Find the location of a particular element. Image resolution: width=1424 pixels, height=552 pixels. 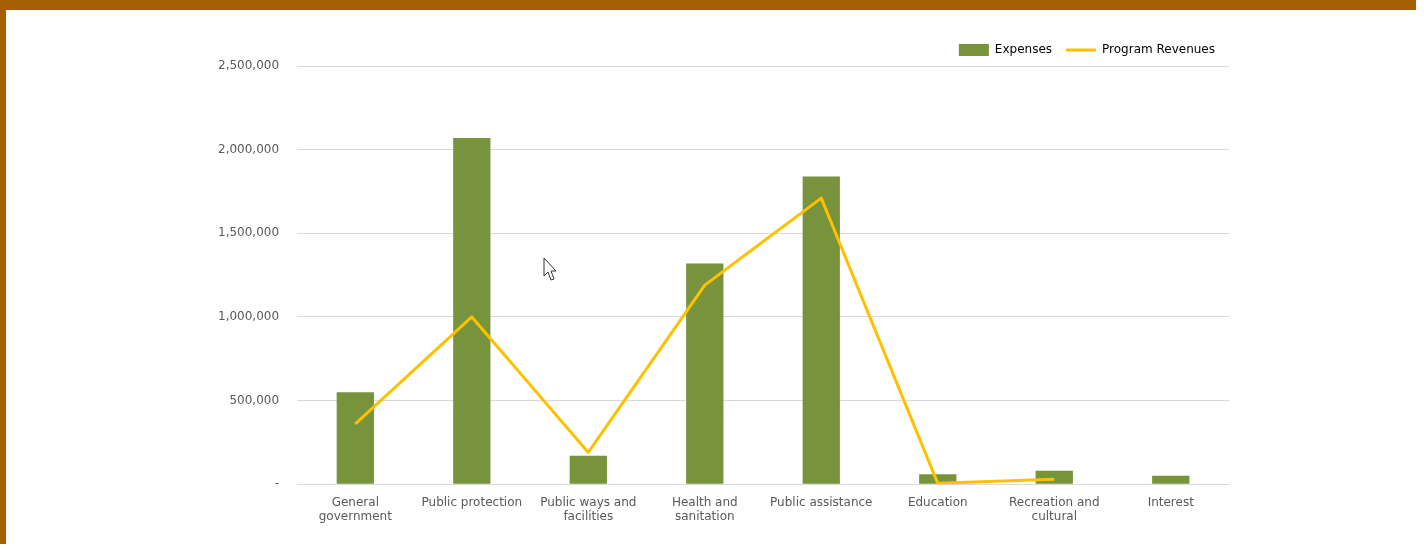

legend-label: Expenses is located at coordinates (1023, 49).